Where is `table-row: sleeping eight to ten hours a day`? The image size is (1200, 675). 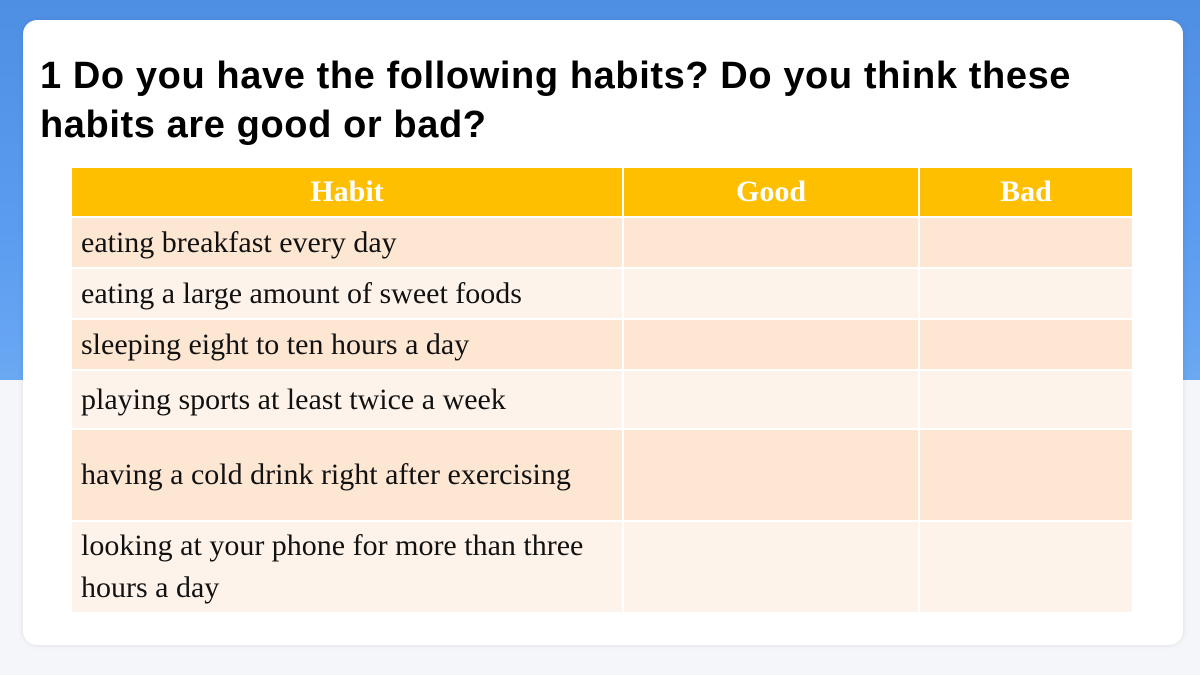
table-row: sleeping eight to ten hours a day is located at coordinates (602, 344).